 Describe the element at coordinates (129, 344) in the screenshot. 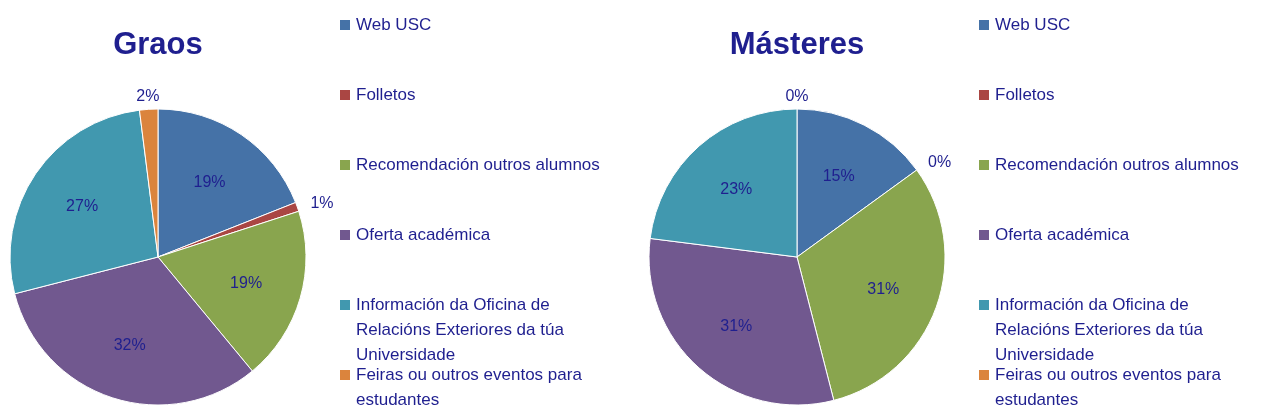

I see `data-label: 32%` at that location.